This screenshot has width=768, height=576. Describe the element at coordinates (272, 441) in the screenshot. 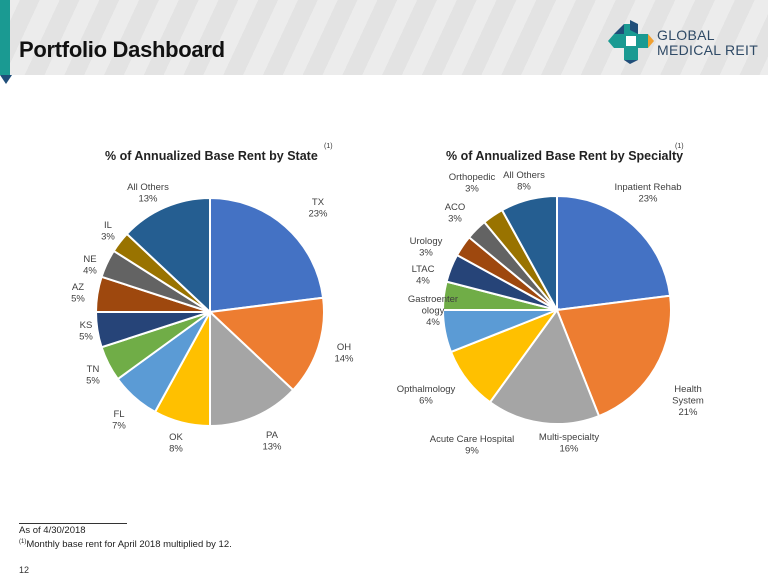

I see `state-label-pa: PA 13%` at that location.